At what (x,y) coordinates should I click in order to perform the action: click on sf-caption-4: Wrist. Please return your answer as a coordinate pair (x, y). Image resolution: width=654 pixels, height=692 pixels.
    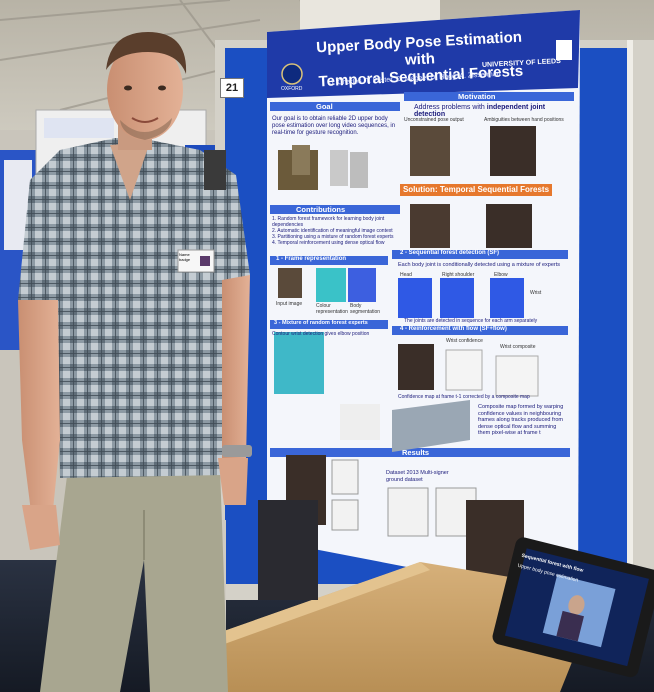
    Looking at the image, I should click on (536, 293).